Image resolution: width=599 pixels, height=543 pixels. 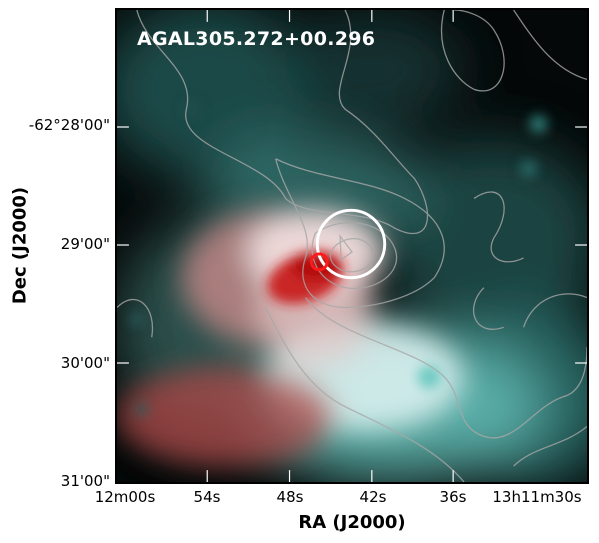 What do you see at coordinates (290, 497) in the screenshot?
I see `x-tick-label: 48s` at bounding box center [290, 497].